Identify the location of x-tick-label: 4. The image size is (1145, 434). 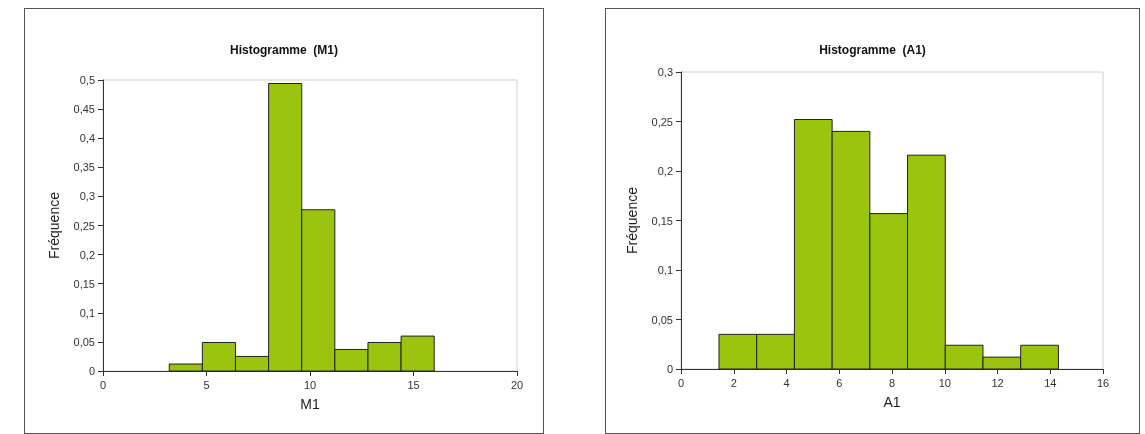
(786, 382).